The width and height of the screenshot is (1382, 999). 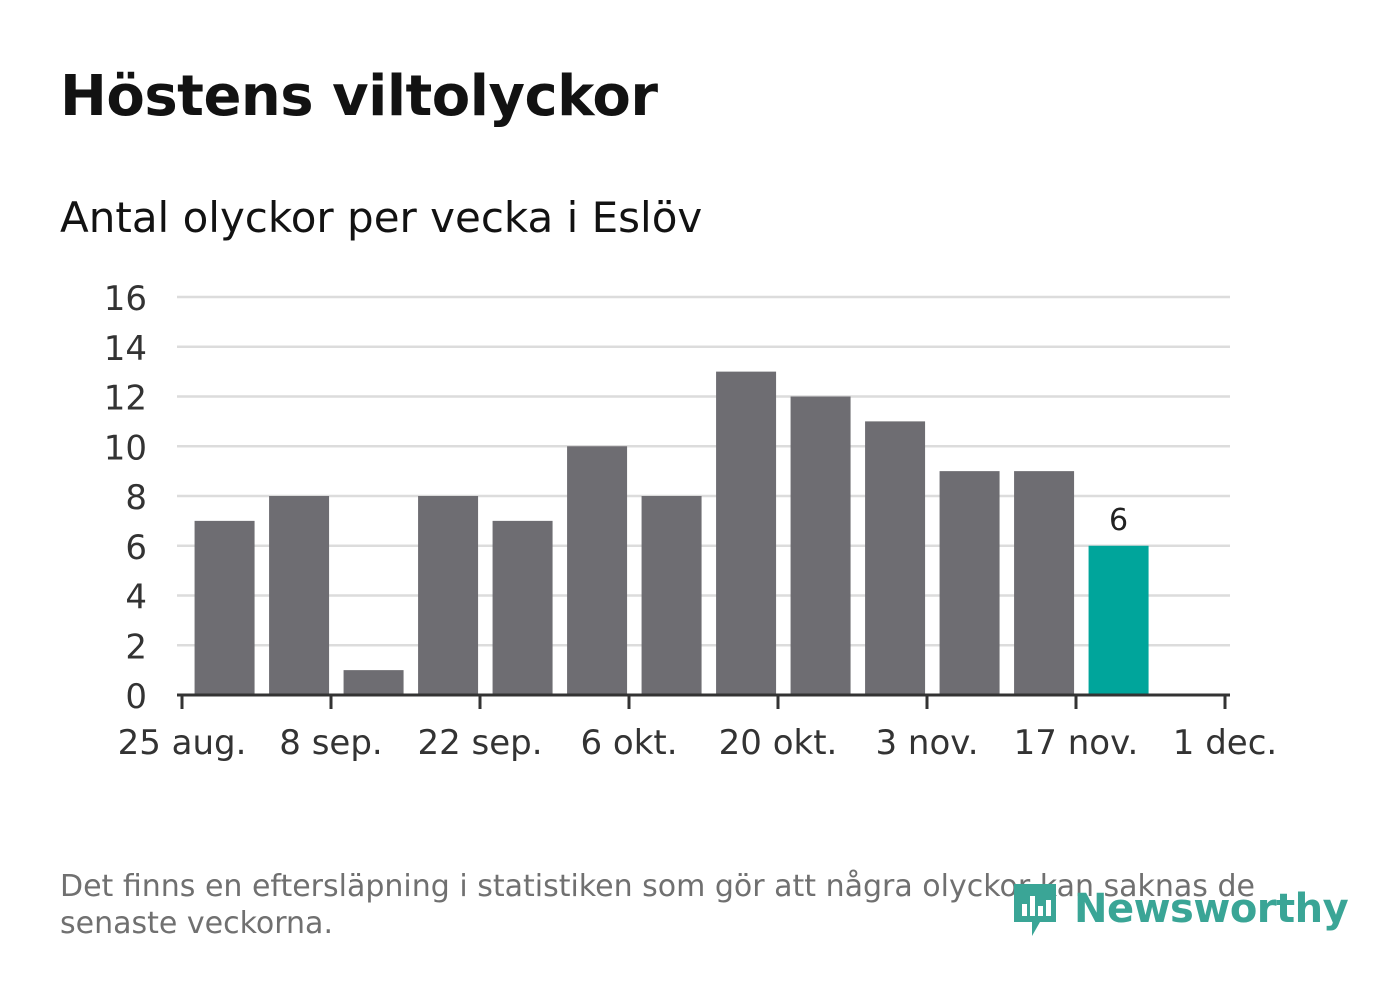 I want to click on x-tick-label: 17 nov., so click(x=1076, y=743).